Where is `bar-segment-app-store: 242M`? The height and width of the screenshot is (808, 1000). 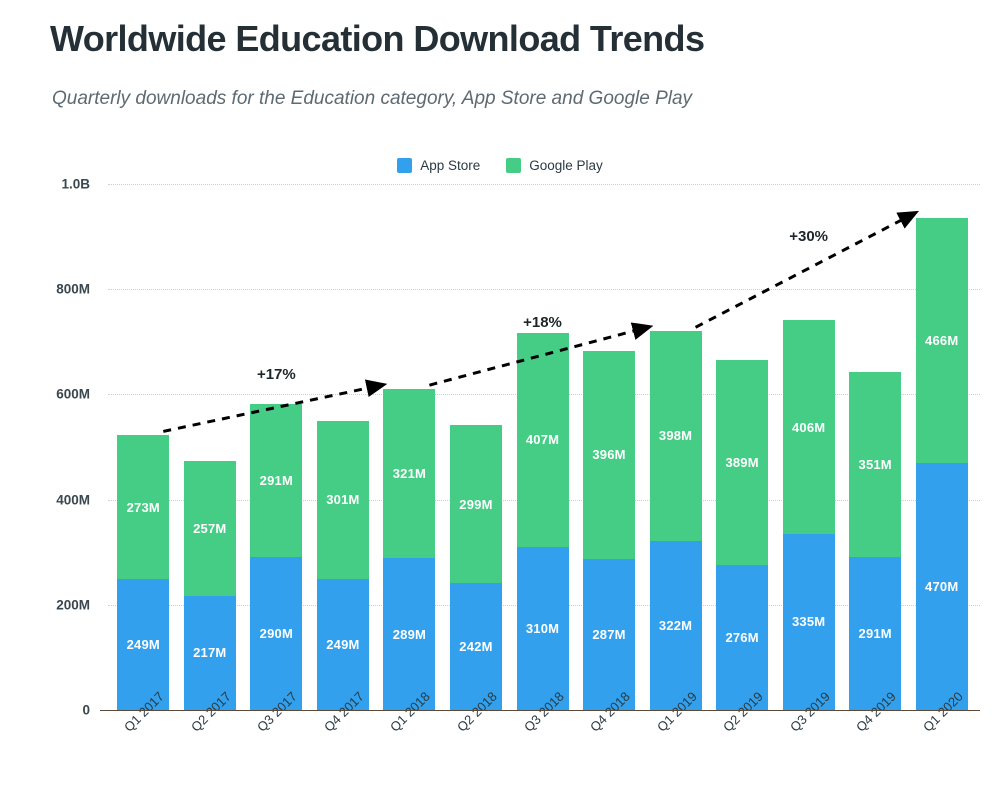 bar-segment-app-store: 242M is located at coordinates (475, 646).